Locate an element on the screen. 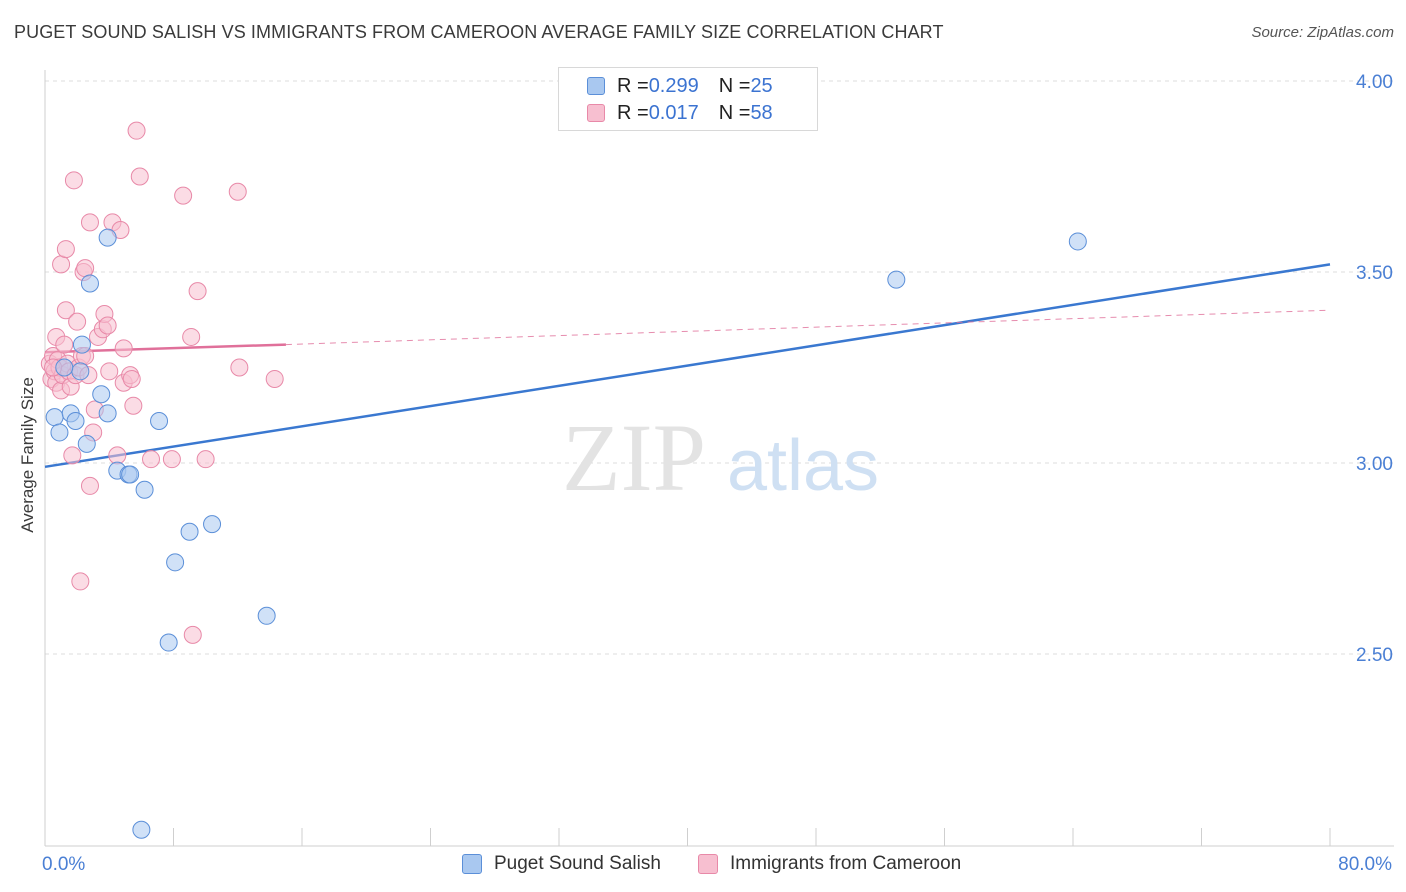  y-tick-labels: 2.50 3.00 3.50 4.00 is located at coordinates (1374, 369).